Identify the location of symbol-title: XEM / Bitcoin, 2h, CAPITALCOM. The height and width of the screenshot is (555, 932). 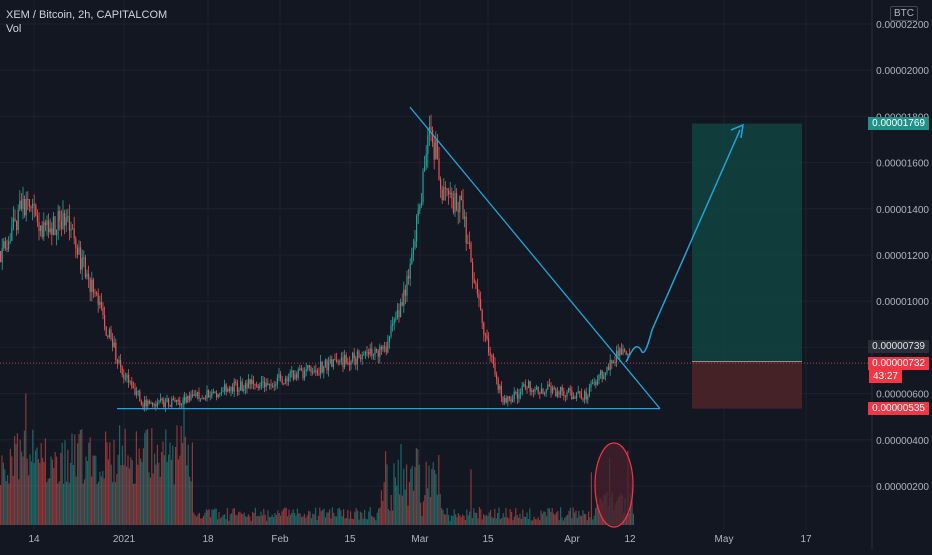
(87, 15).